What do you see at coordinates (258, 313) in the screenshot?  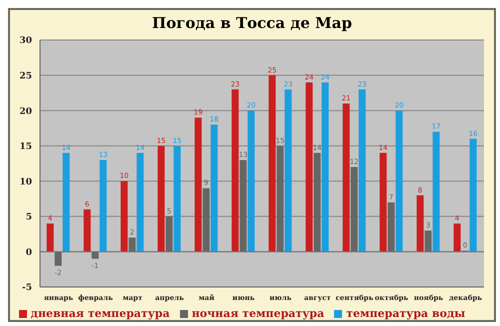 I see `legend-label: ночная температура` at bounding box center [258, 313].